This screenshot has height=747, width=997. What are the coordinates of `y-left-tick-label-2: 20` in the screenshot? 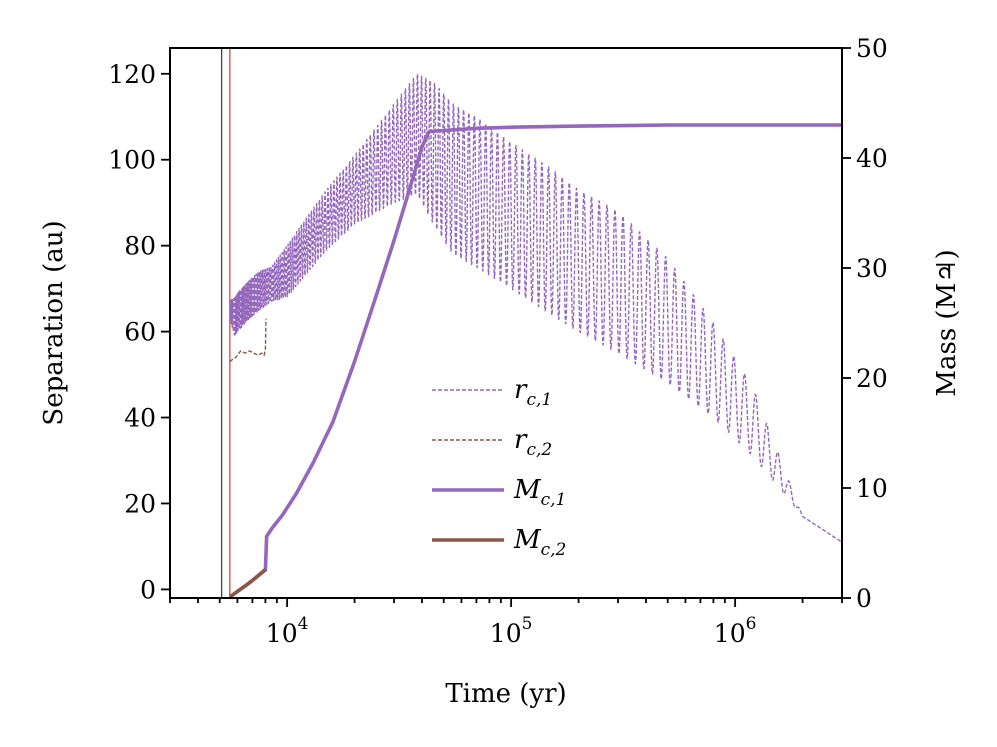 It's located at (140, 503).